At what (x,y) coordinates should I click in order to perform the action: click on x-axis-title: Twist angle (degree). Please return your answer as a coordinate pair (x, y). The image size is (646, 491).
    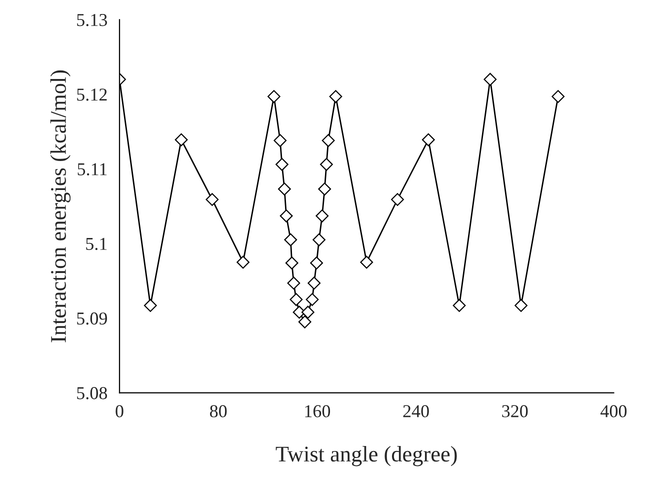
    Looking at the image, I should click on (366, 456).